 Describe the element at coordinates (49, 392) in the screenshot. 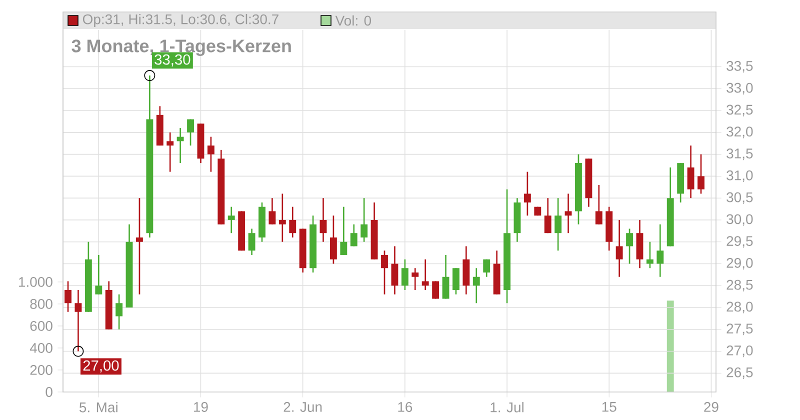

I see `y2-tick-label: 0` at that location.